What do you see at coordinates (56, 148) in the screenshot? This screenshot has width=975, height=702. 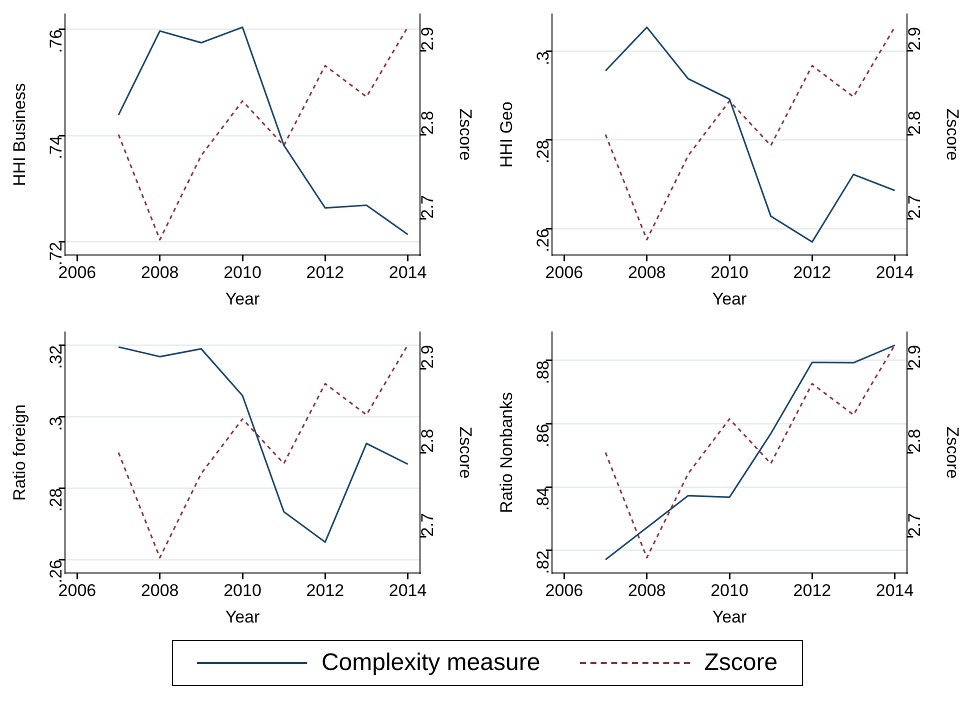 I see `y-tick-label: .74` at bounding box center [56, 148].